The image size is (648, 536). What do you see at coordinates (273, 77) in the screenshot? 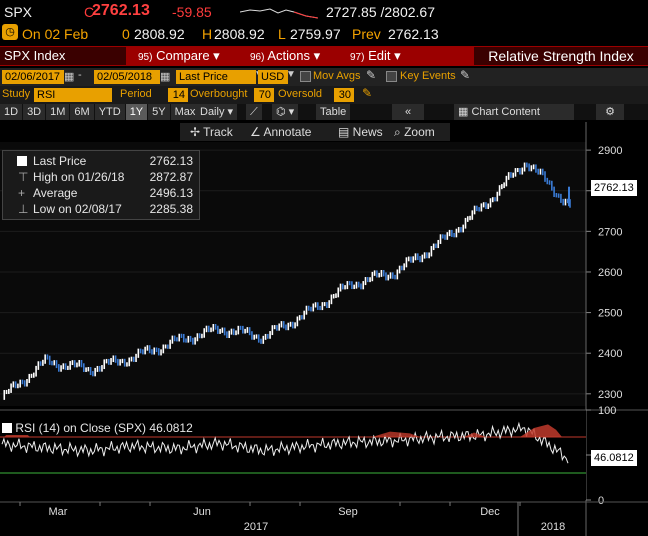
I see `currency-select: USD` at bounding box center [273, 77].